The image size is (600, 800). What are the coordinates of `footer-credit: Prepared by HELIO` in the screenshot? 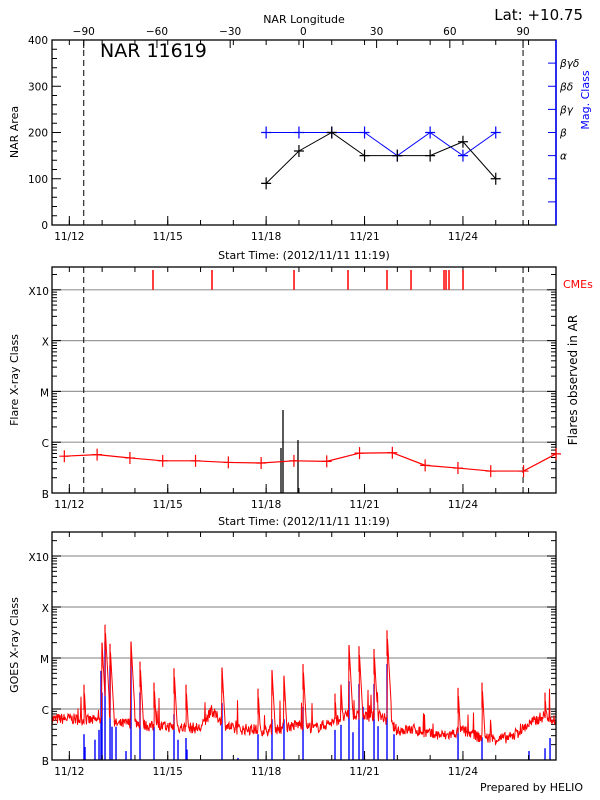 It's located at (531, 787).